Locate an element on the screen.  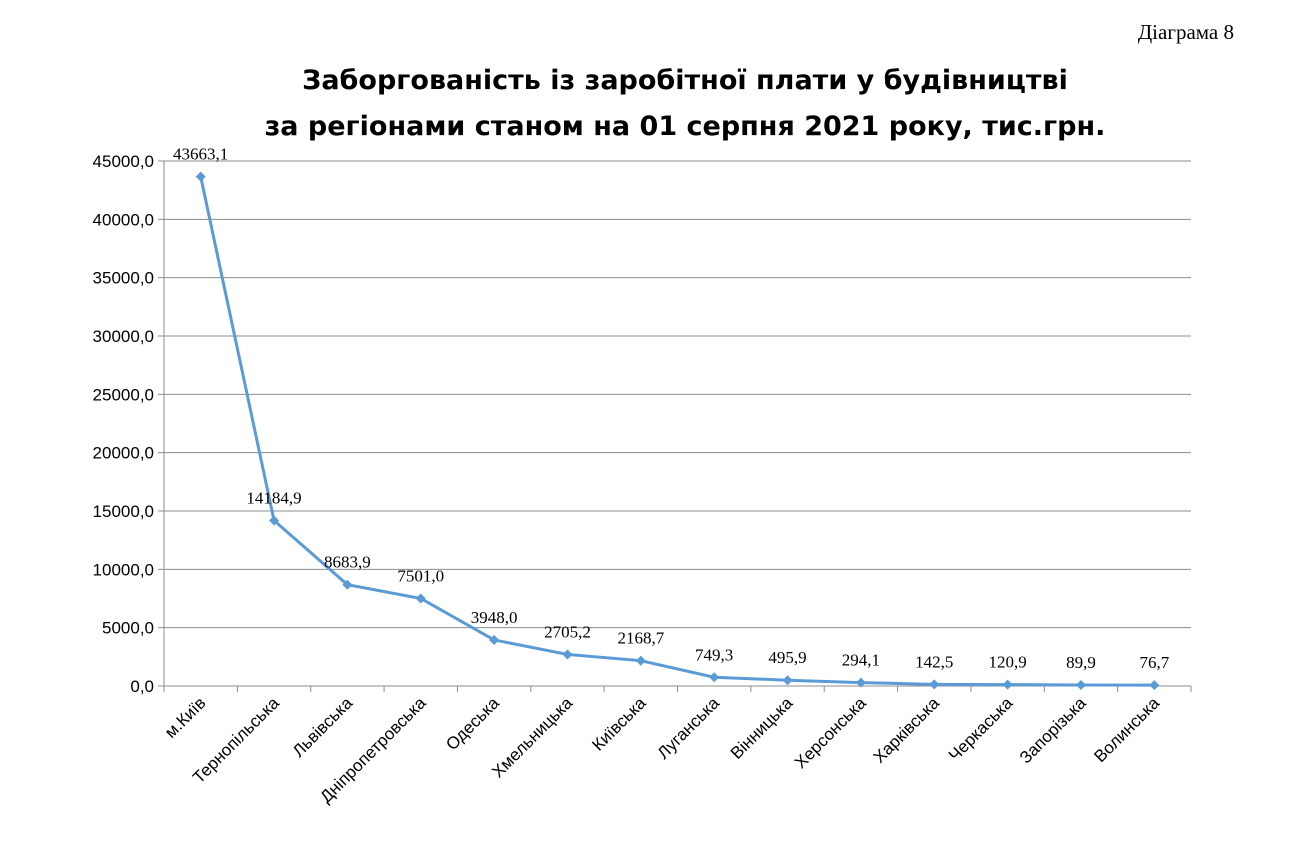
y-tick-label: 25000,0 is located at coordinates (123, 394).